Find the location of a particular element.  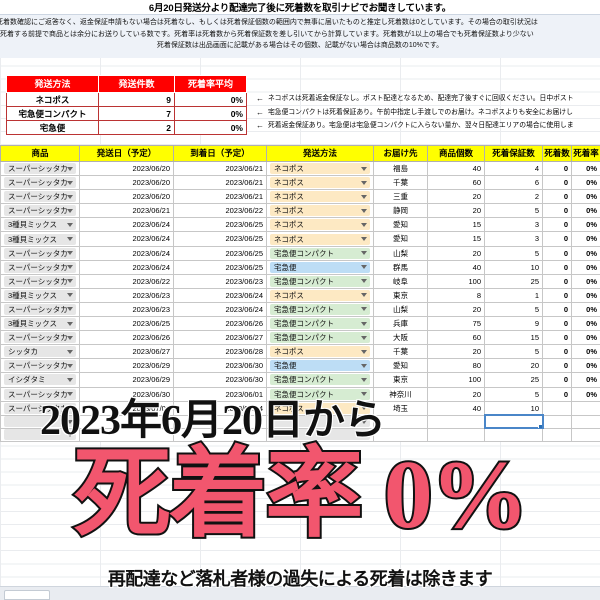

cell-quantity: 80 is located at coordinates (456, 366).